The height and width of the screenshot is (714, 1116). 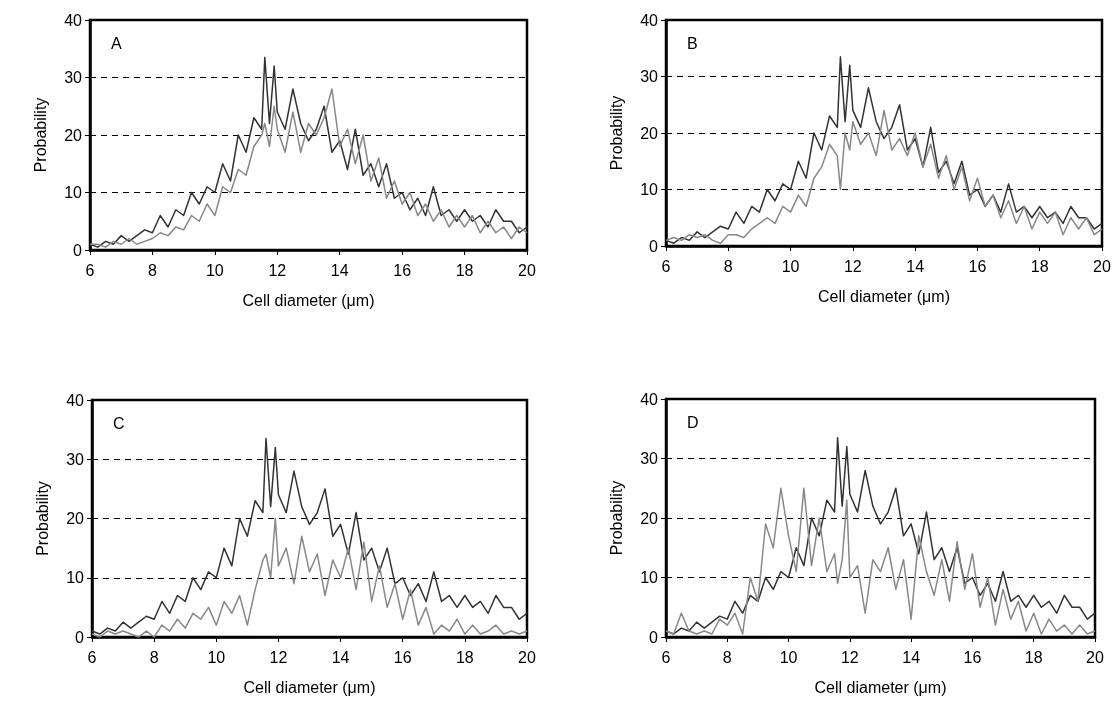 I want to click on text: B, so click(x=692, y=43).